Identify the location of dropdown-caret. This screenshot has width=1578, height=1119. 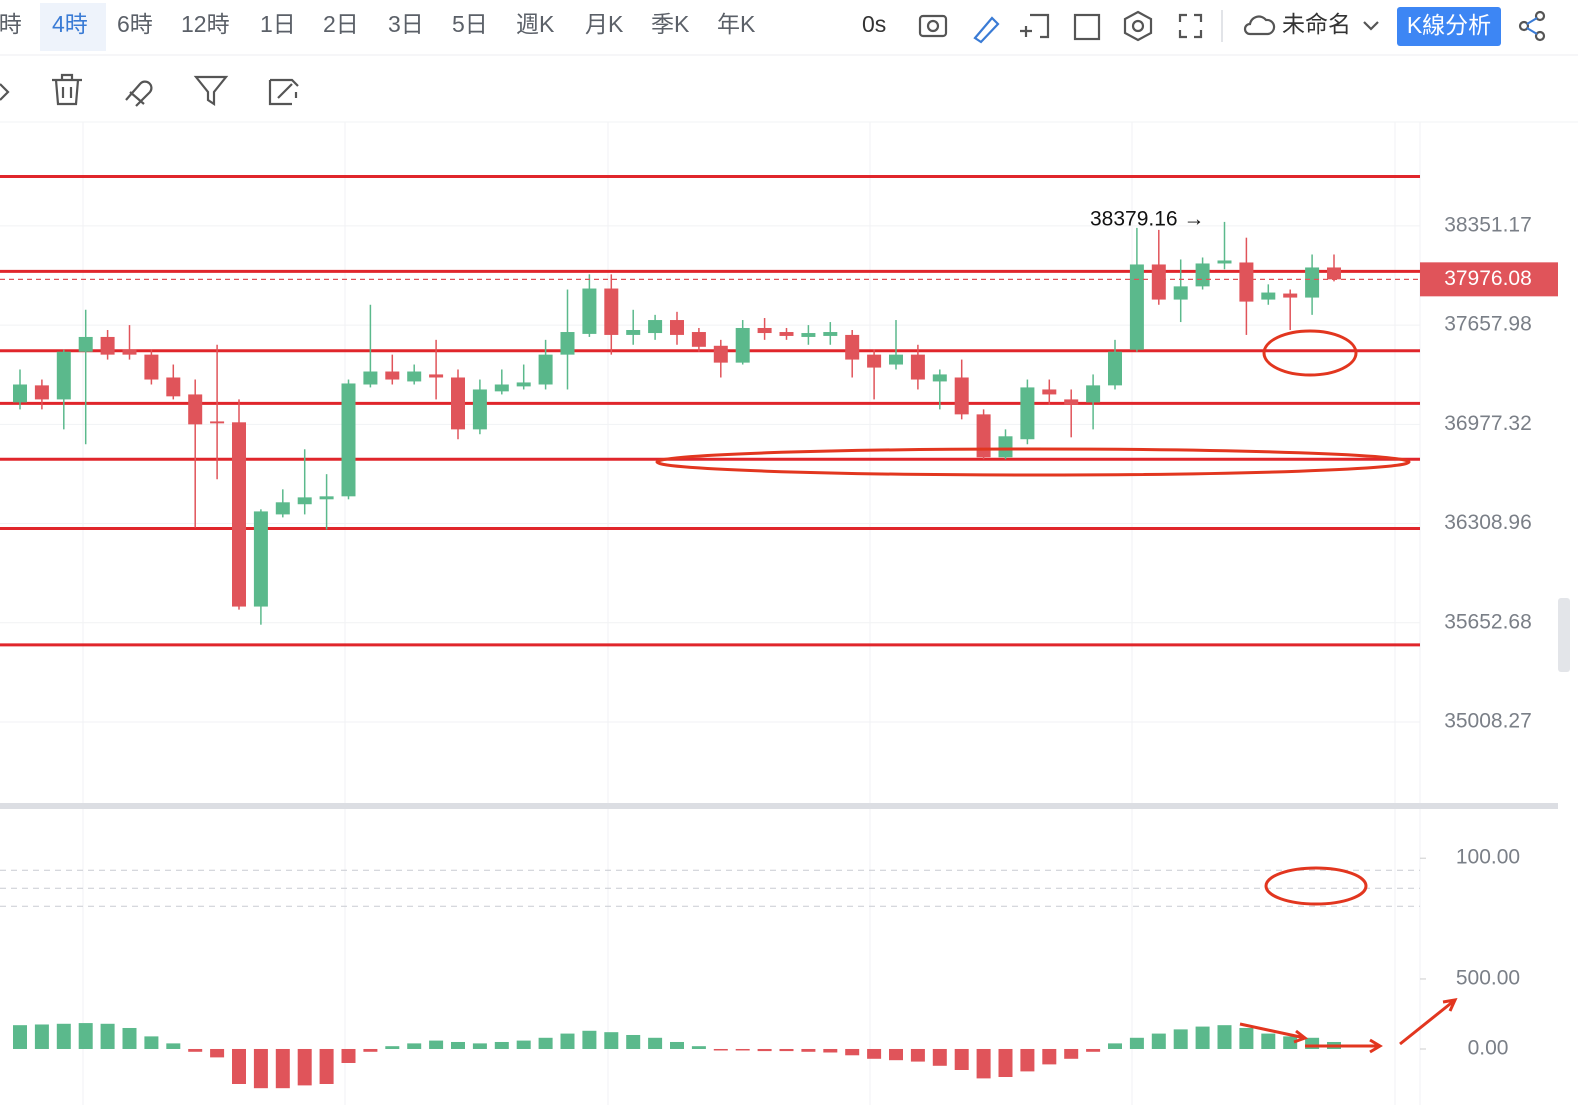
(1371, 26).